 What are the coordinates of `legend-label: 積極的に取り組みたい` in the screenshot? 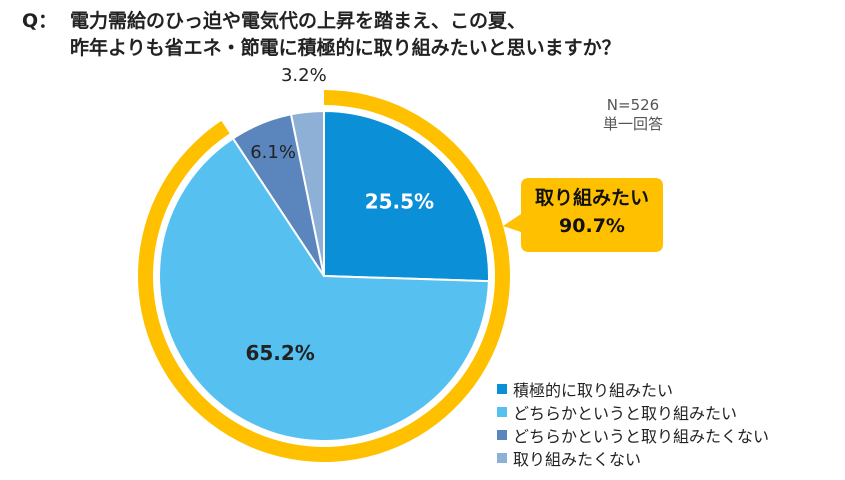 It's located at (593, 390).